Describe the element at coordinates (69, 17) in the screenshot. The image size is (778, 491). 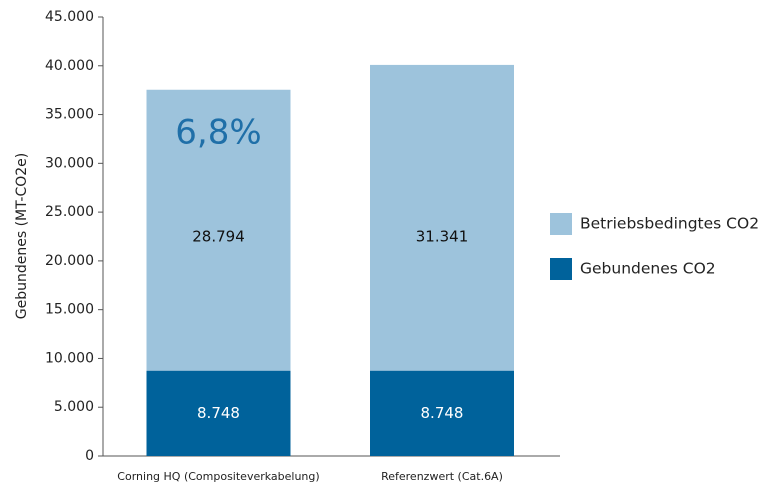
I see `y-tick-label: 45.000` at that location.